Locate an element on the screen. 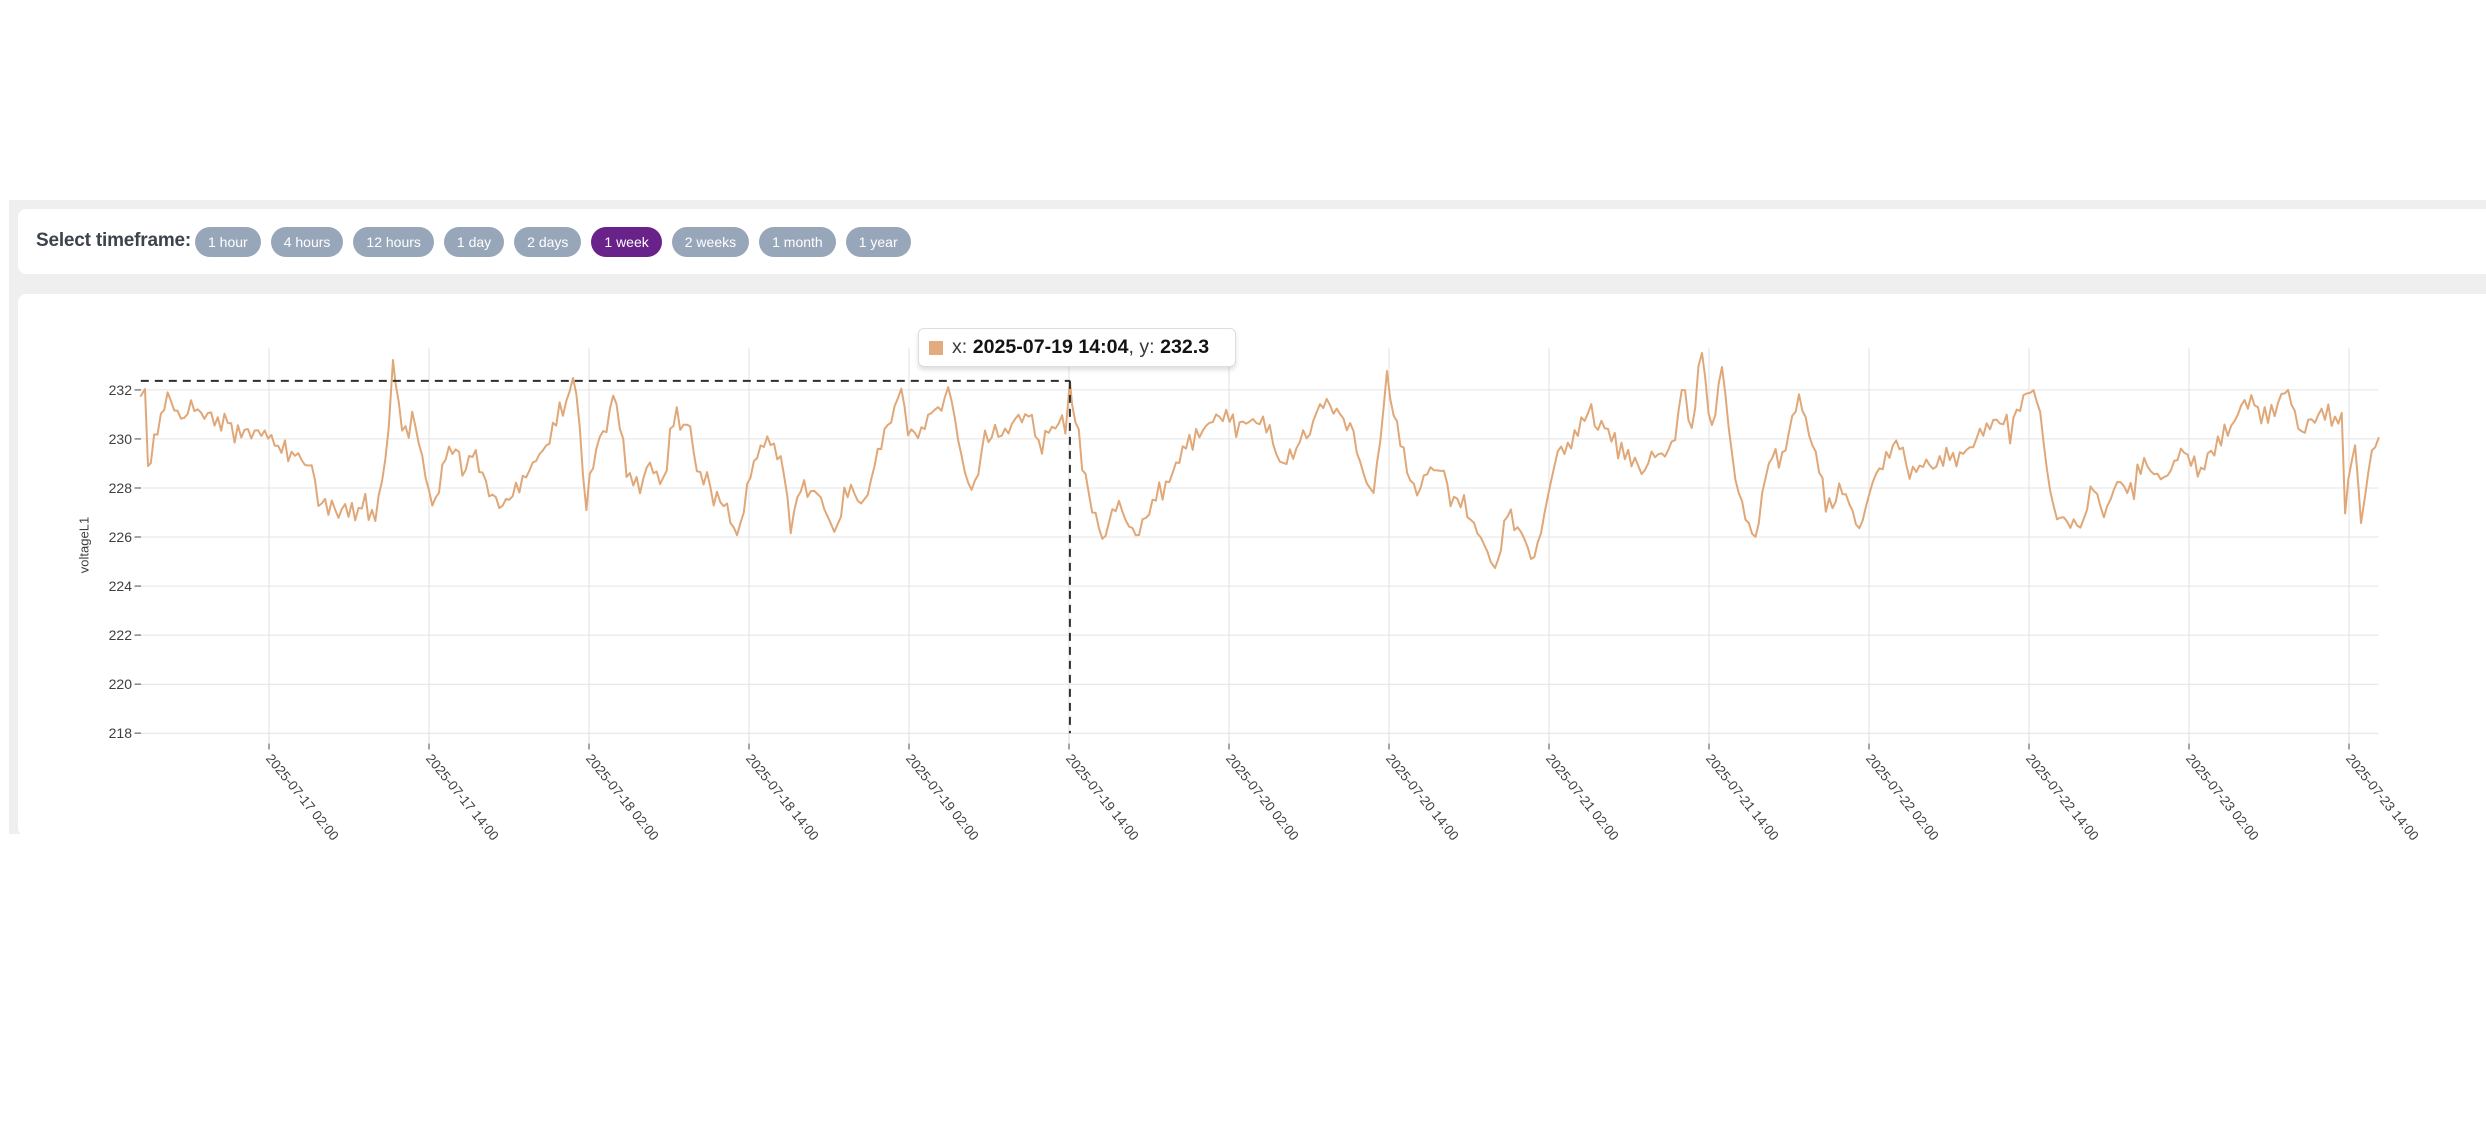 Image resolution: width=2486 pixels, height=1144 pixels. svg-text: 224 is located at coordinates (121, 586).